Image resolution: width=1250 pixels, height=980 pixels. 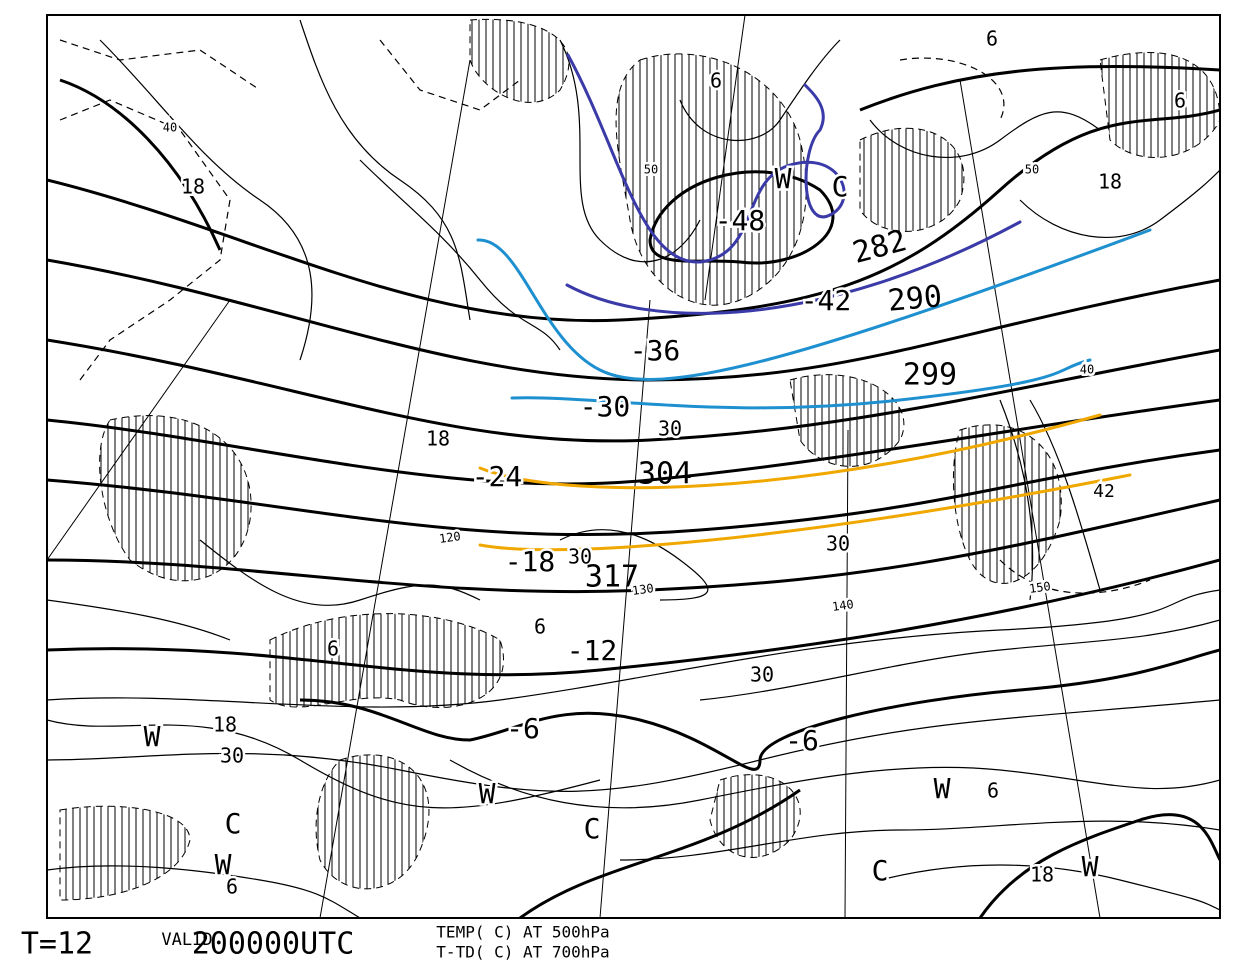 I want to click on longitude-label: 140, so click(x=842, y=605).